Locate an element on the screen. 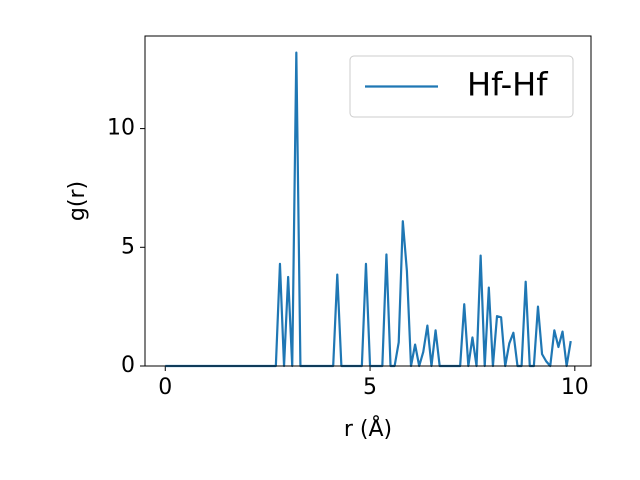  x-tick-label: 0 is located at coordinates (165, 387).